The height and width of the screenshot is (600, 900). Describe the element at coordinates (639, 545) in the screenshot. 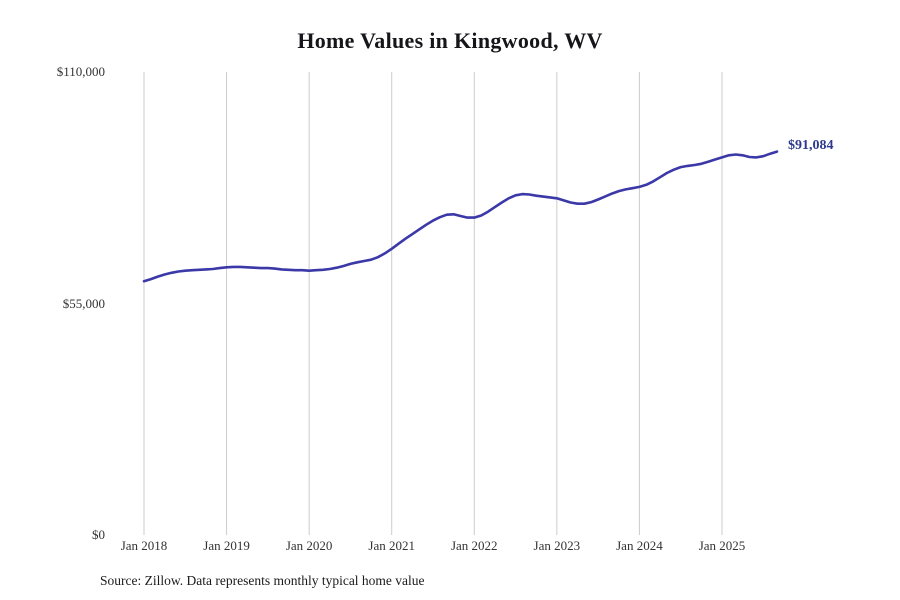

I see `x-tick-label: Jan 2024` at that location.